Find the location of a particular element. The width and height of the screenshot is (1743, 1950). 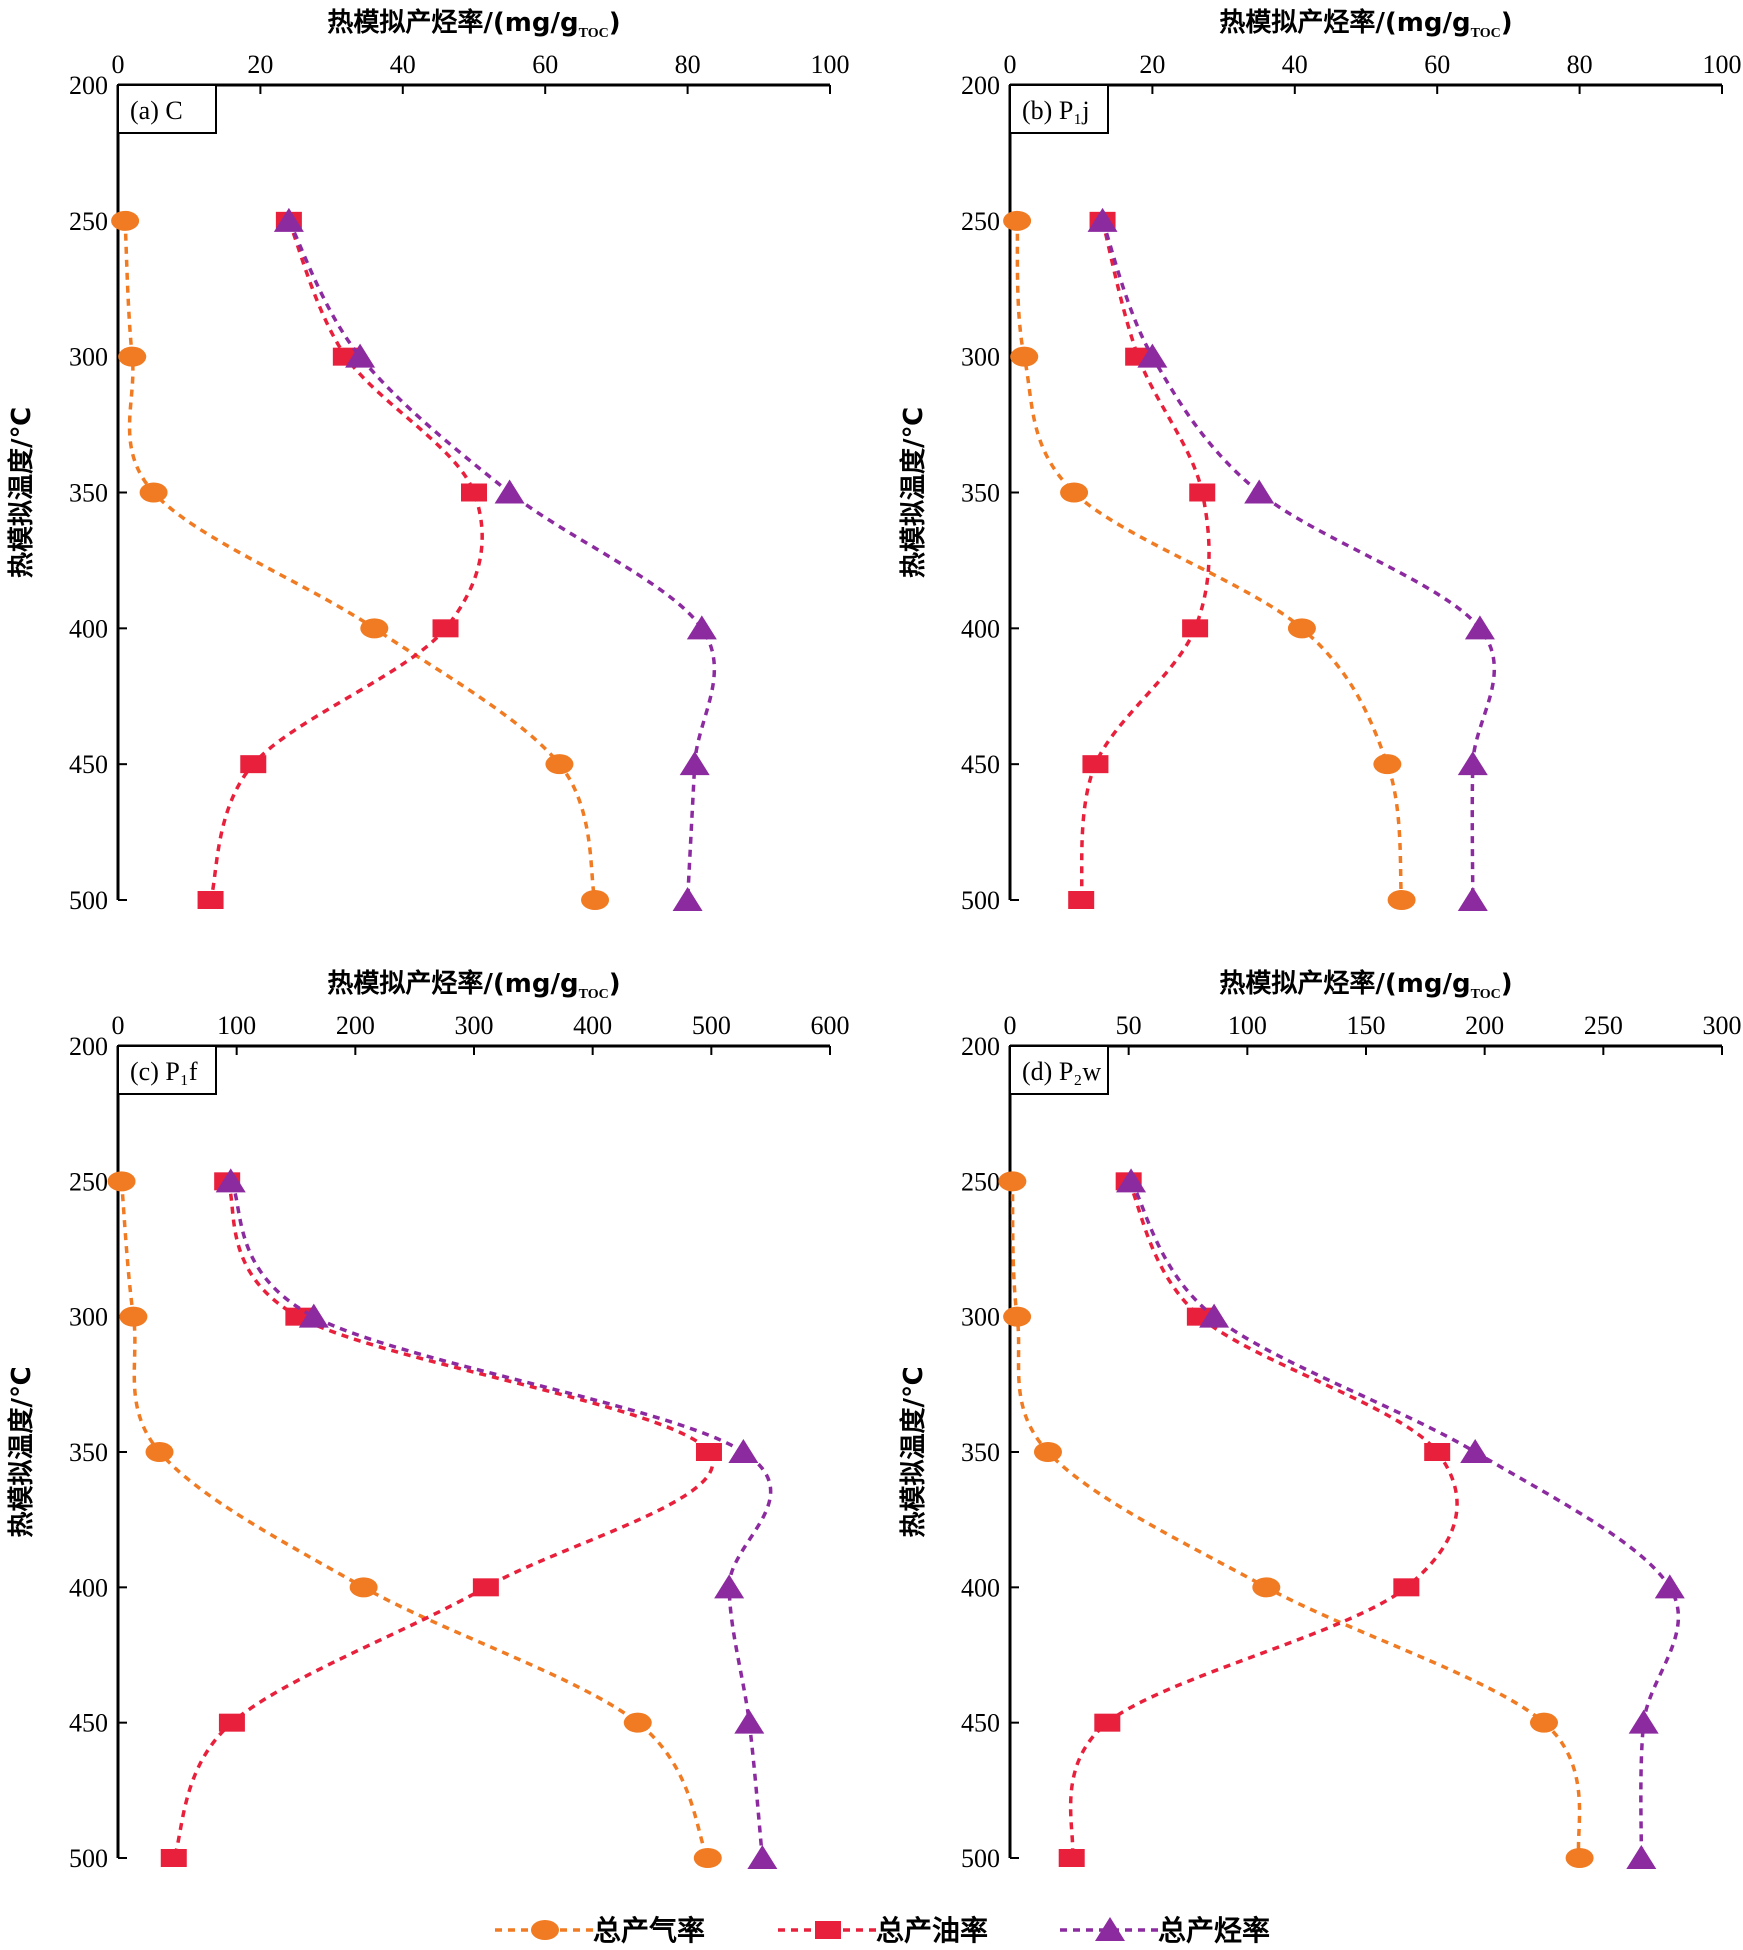

legend: 总产气率 总产油率 总产烃率 is located at coordinates (882, 1930).